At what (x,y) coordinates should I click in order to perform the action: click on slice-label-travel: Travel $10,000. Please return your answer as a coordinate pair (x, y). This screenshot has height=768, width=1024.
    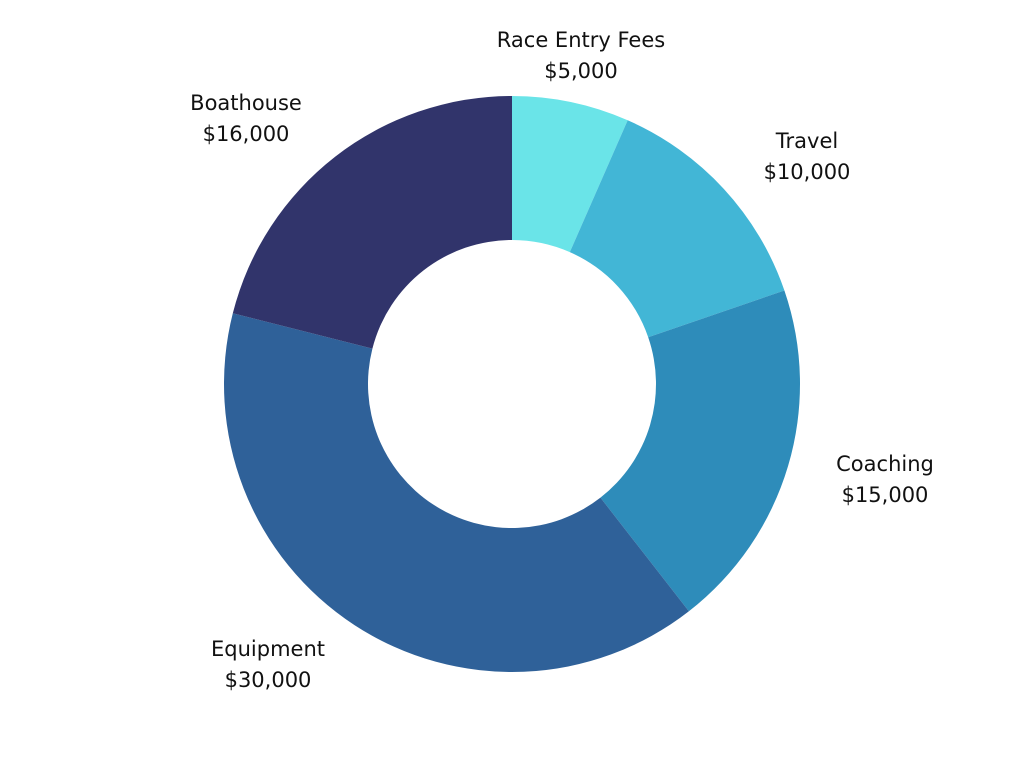
    Looking at the image, I should click on (807, 157).